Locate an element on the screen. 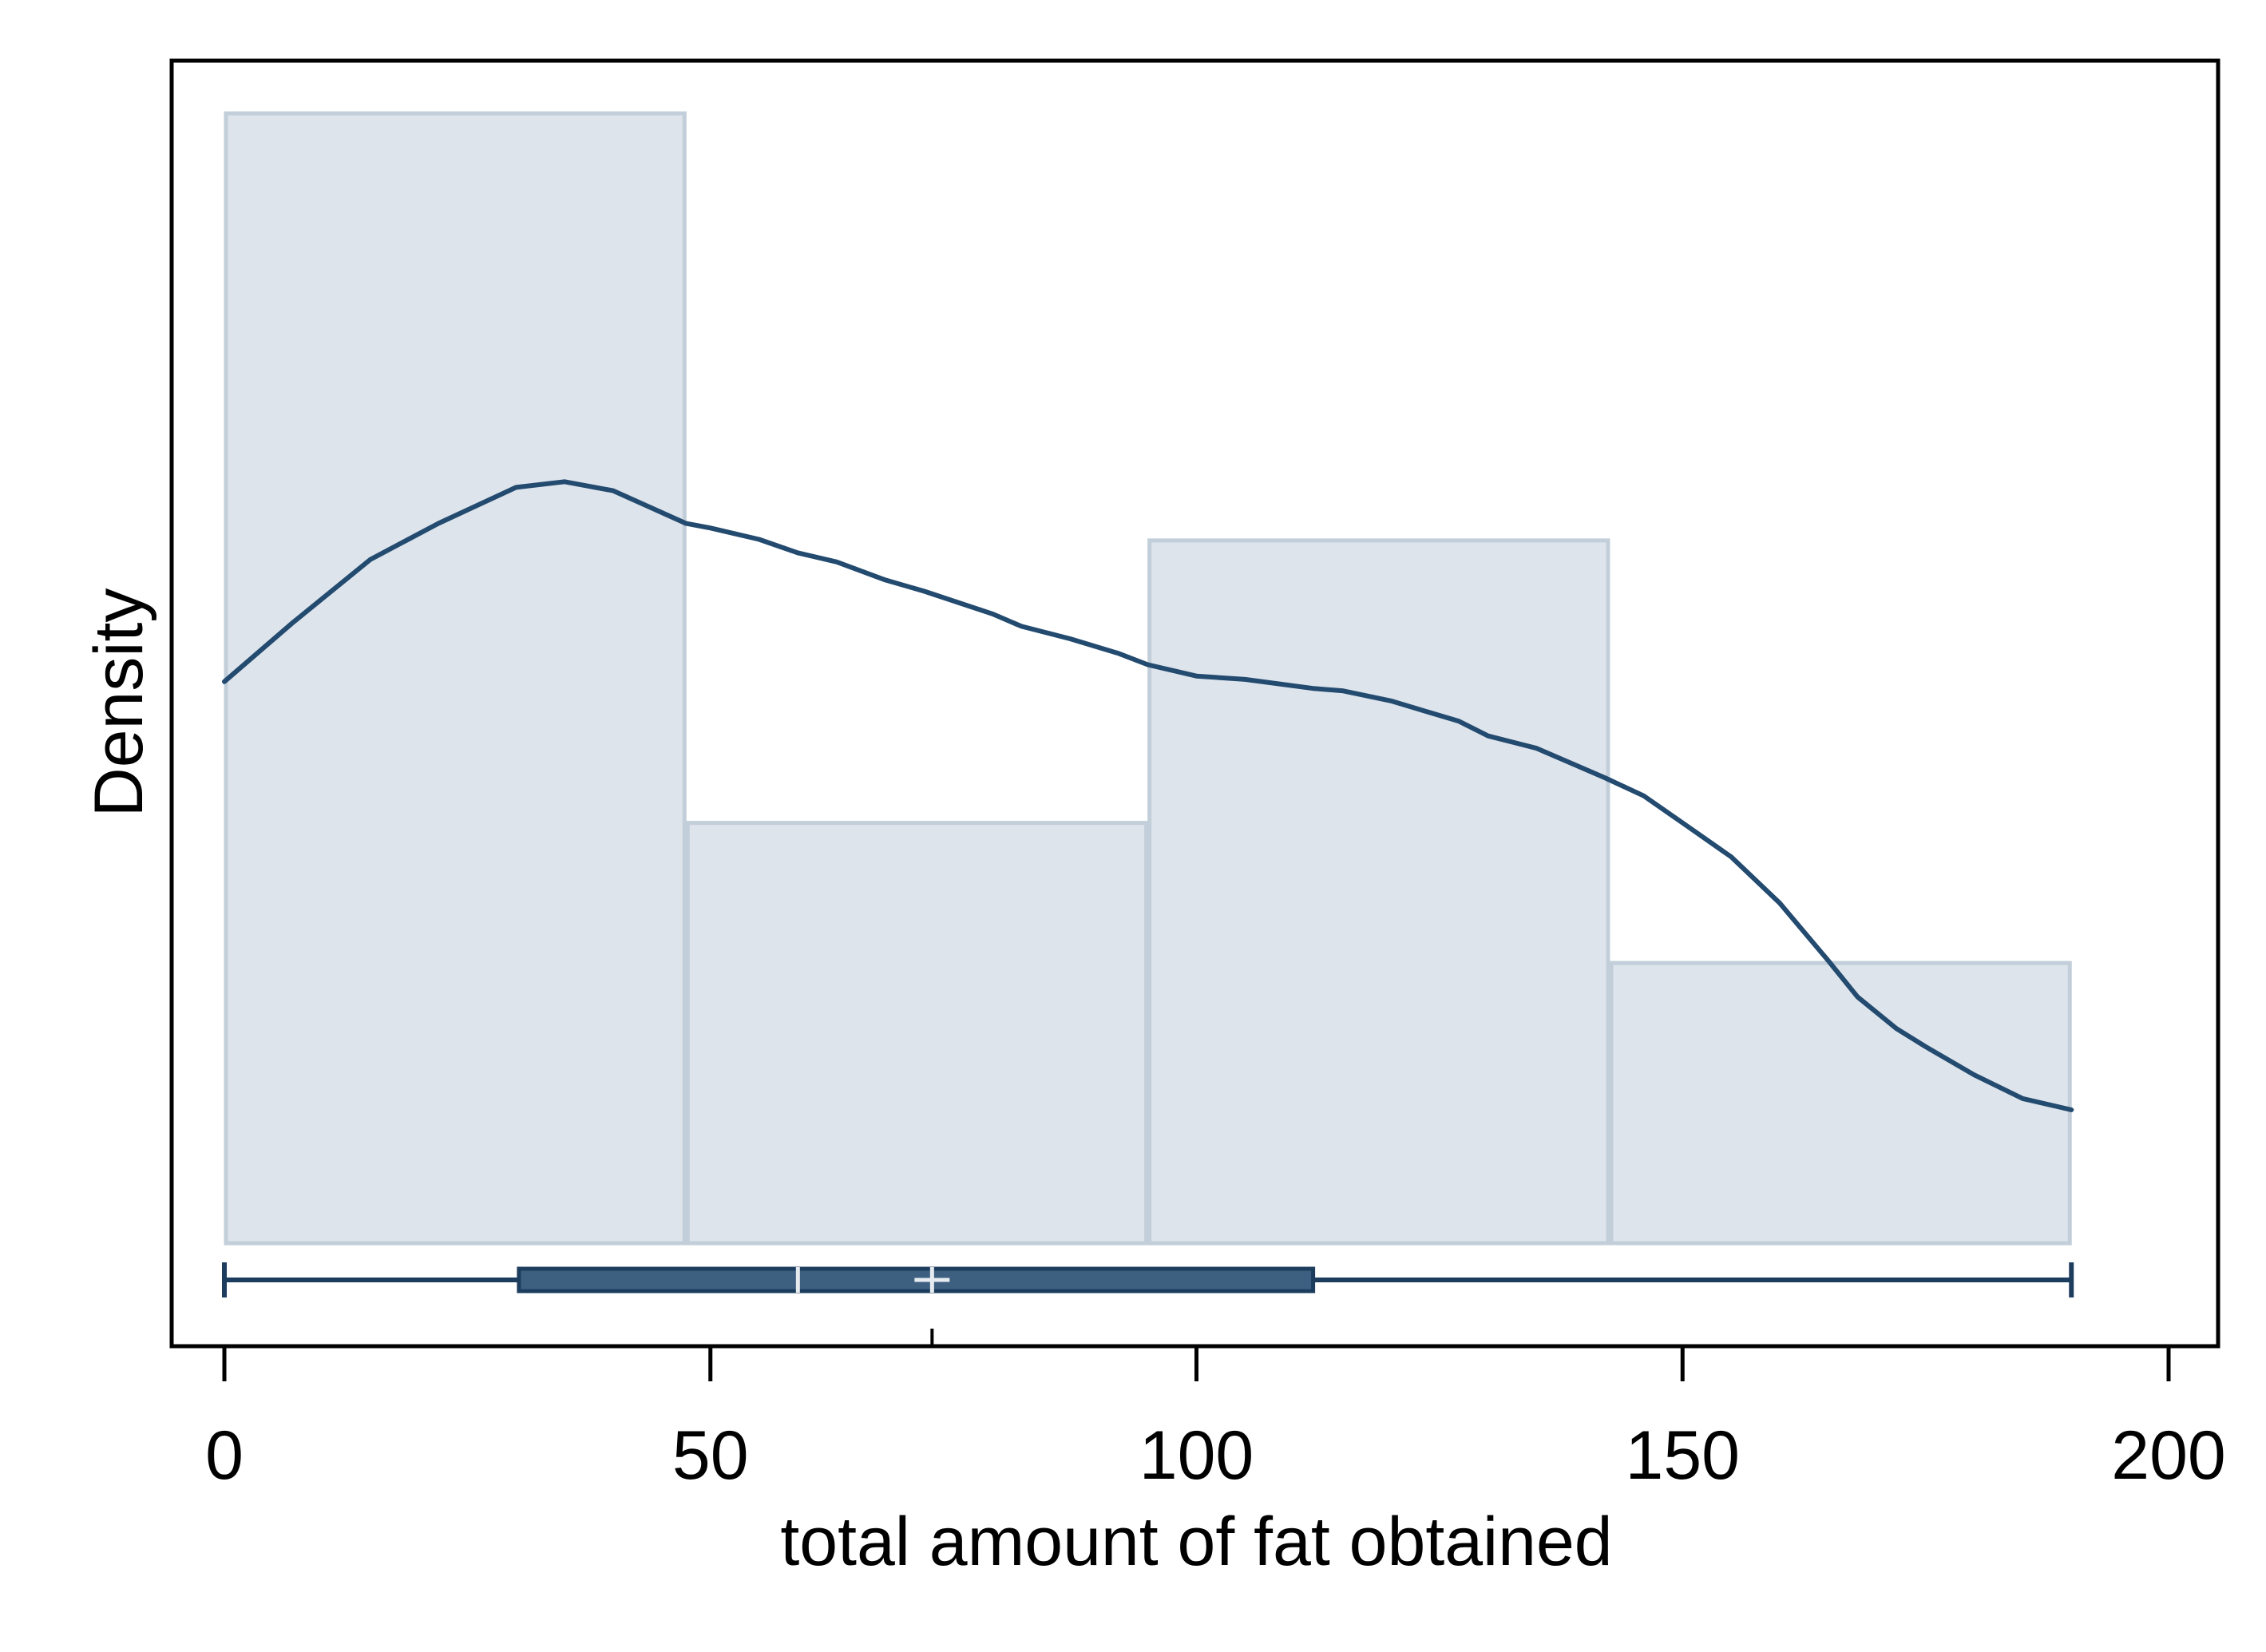 The image size is (2266, 1652). x-tick-label-100: 100 is located at coordinates (1197, 1455).